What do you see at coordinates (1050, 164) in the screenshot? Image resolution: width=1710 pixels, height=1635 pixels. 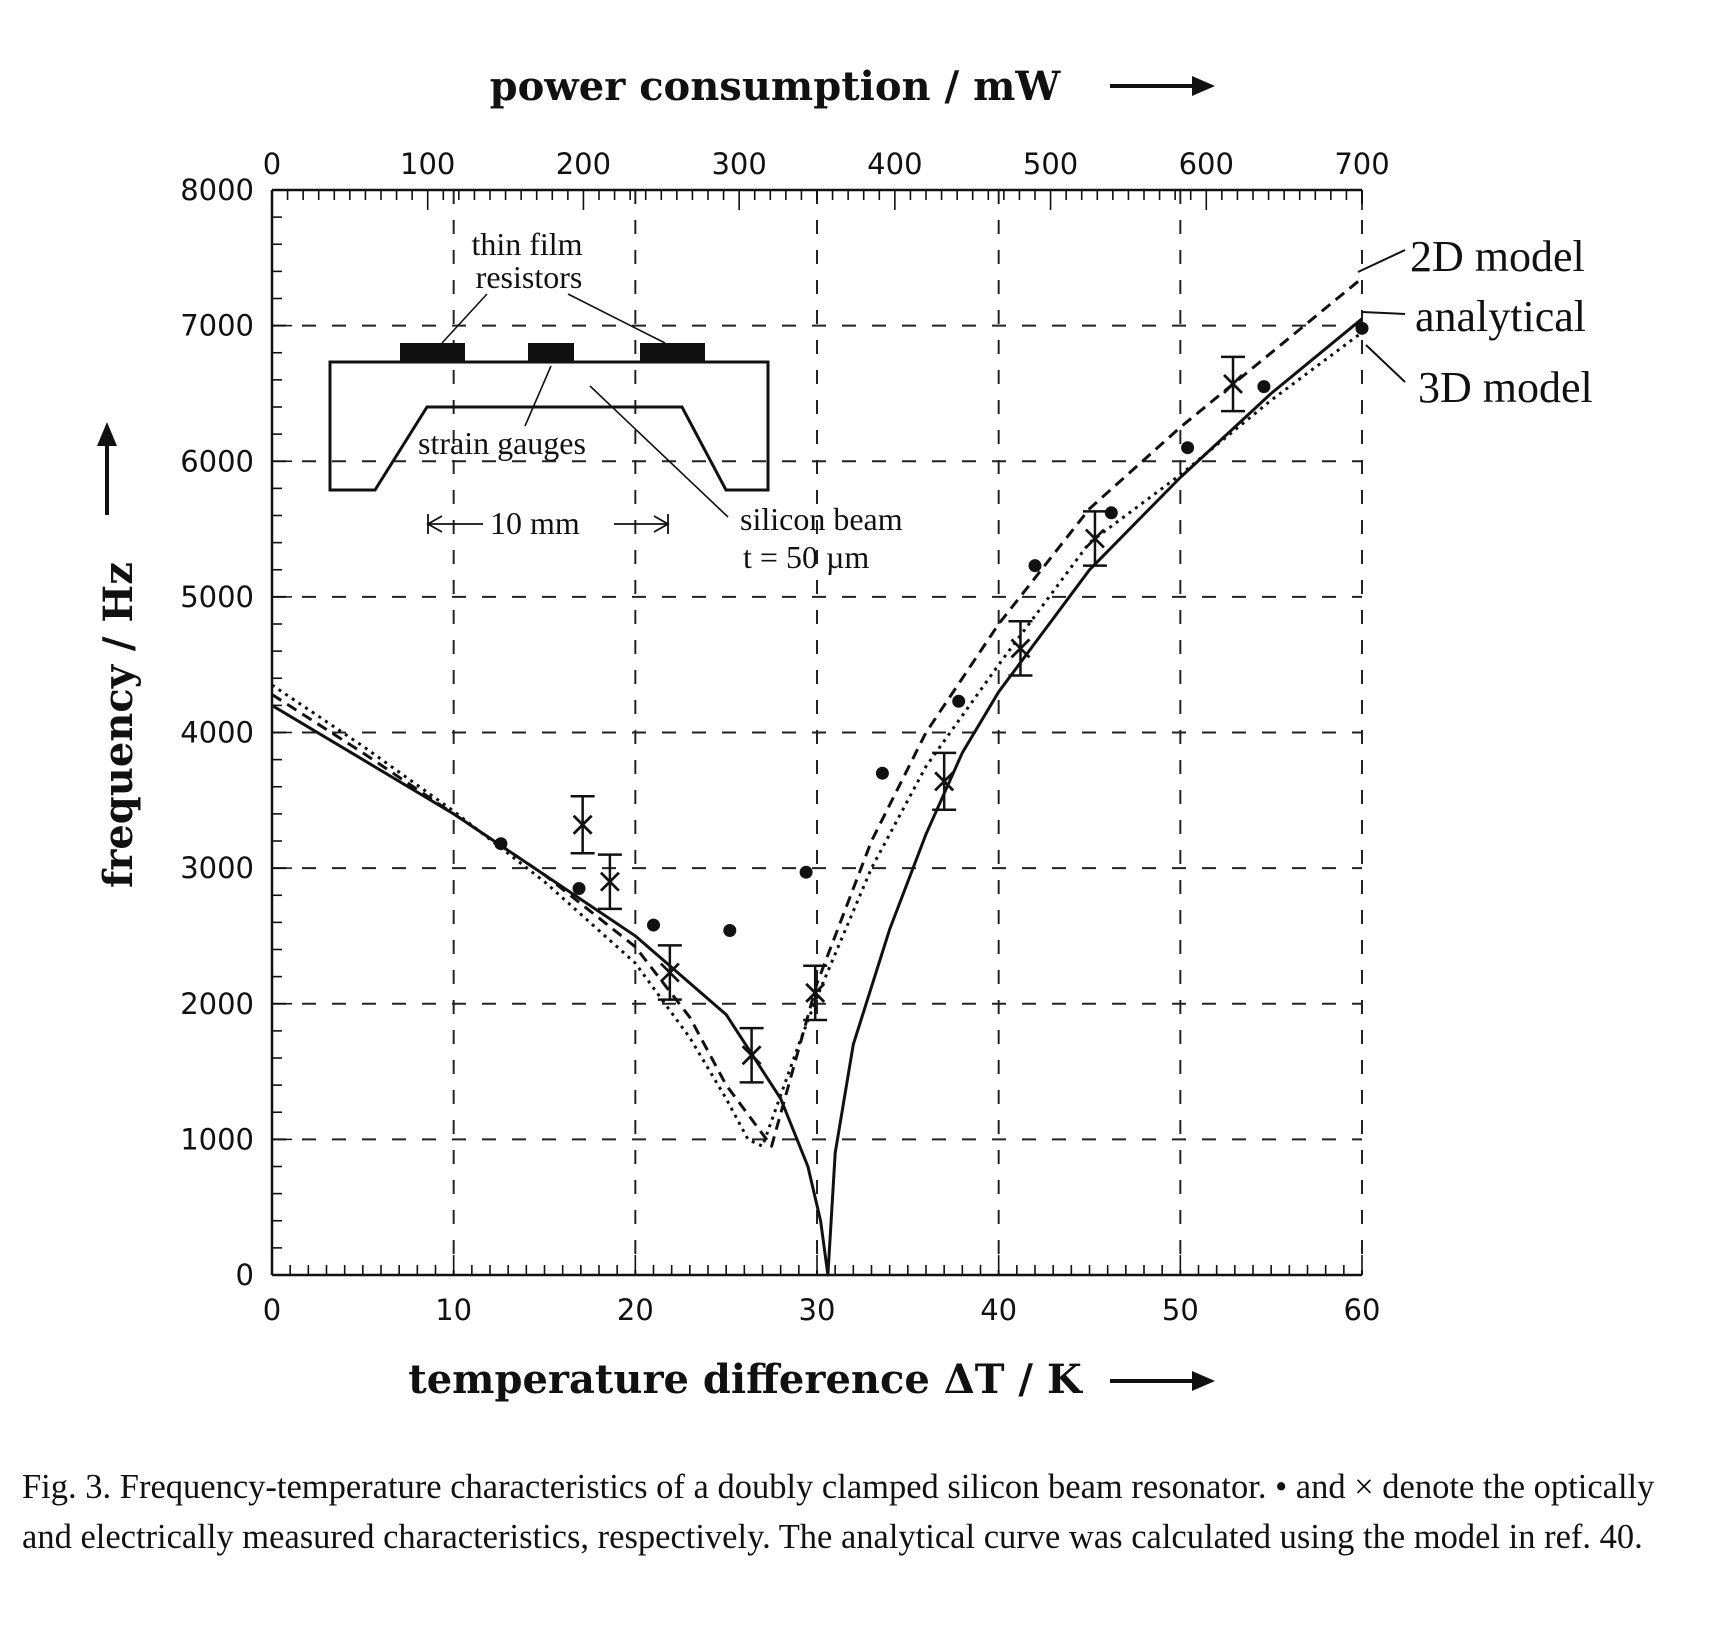 I see `x2-tick-label-500: 500` at bounding box center [1050, 164].